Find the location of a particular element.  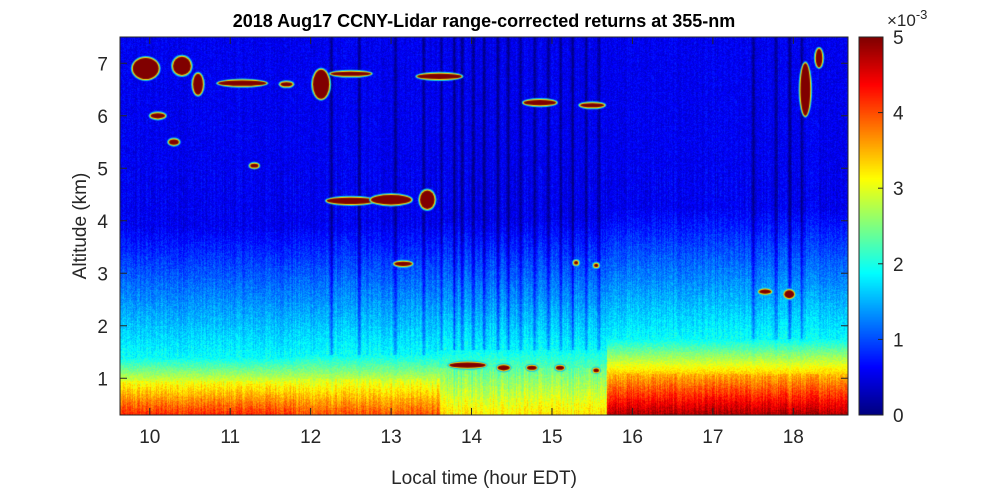

colorbar-exponent-power: -3 is located at coordinates (922, 14).